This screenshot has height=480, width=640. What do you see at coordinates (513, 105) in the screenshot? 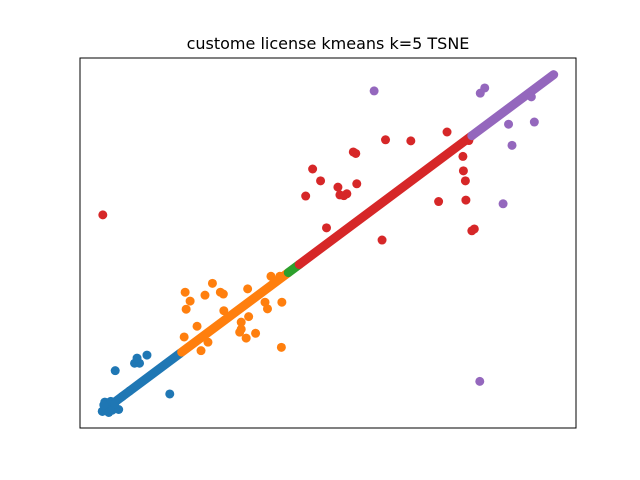
I see `series-5-dense-band` at bounding box center [513, 105].